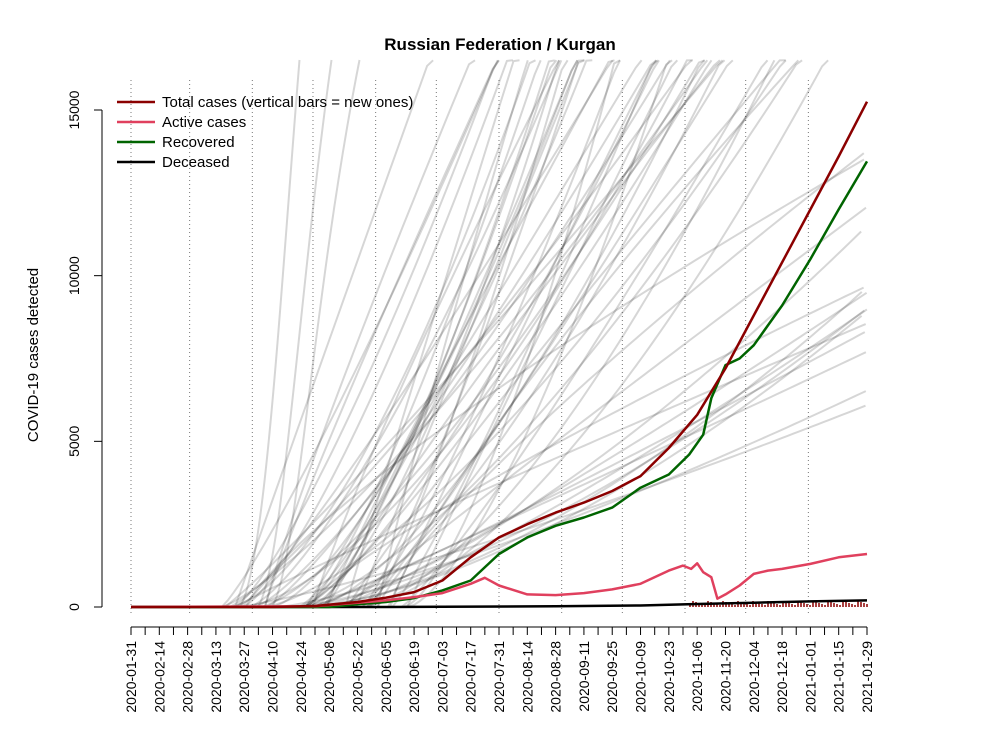 The image size is (1000, 750). Describe the element at coordinates (867, 677) in the screenshot. I see `x-tick-label: 2021-01-29` at that location.